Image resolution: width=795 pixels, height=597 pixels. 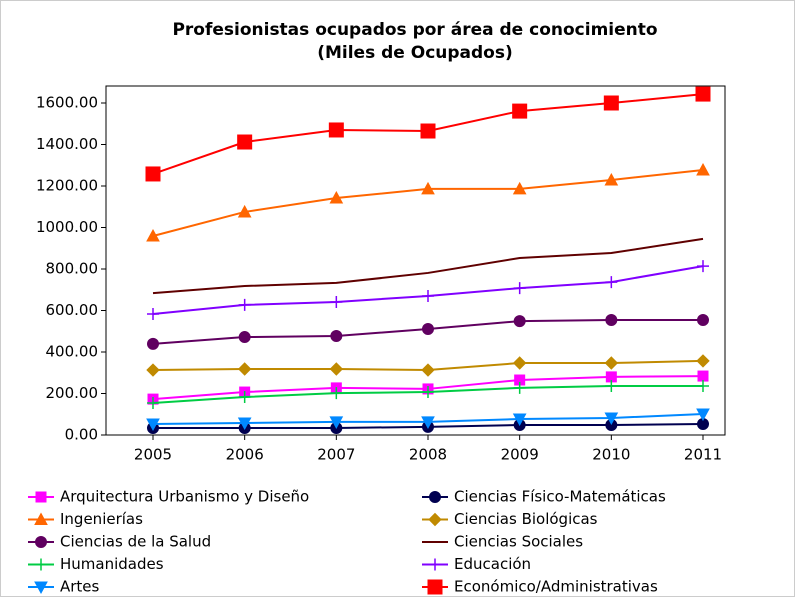 I want to click on y-tick-label: 1200.00, so click(x=67, y=186).